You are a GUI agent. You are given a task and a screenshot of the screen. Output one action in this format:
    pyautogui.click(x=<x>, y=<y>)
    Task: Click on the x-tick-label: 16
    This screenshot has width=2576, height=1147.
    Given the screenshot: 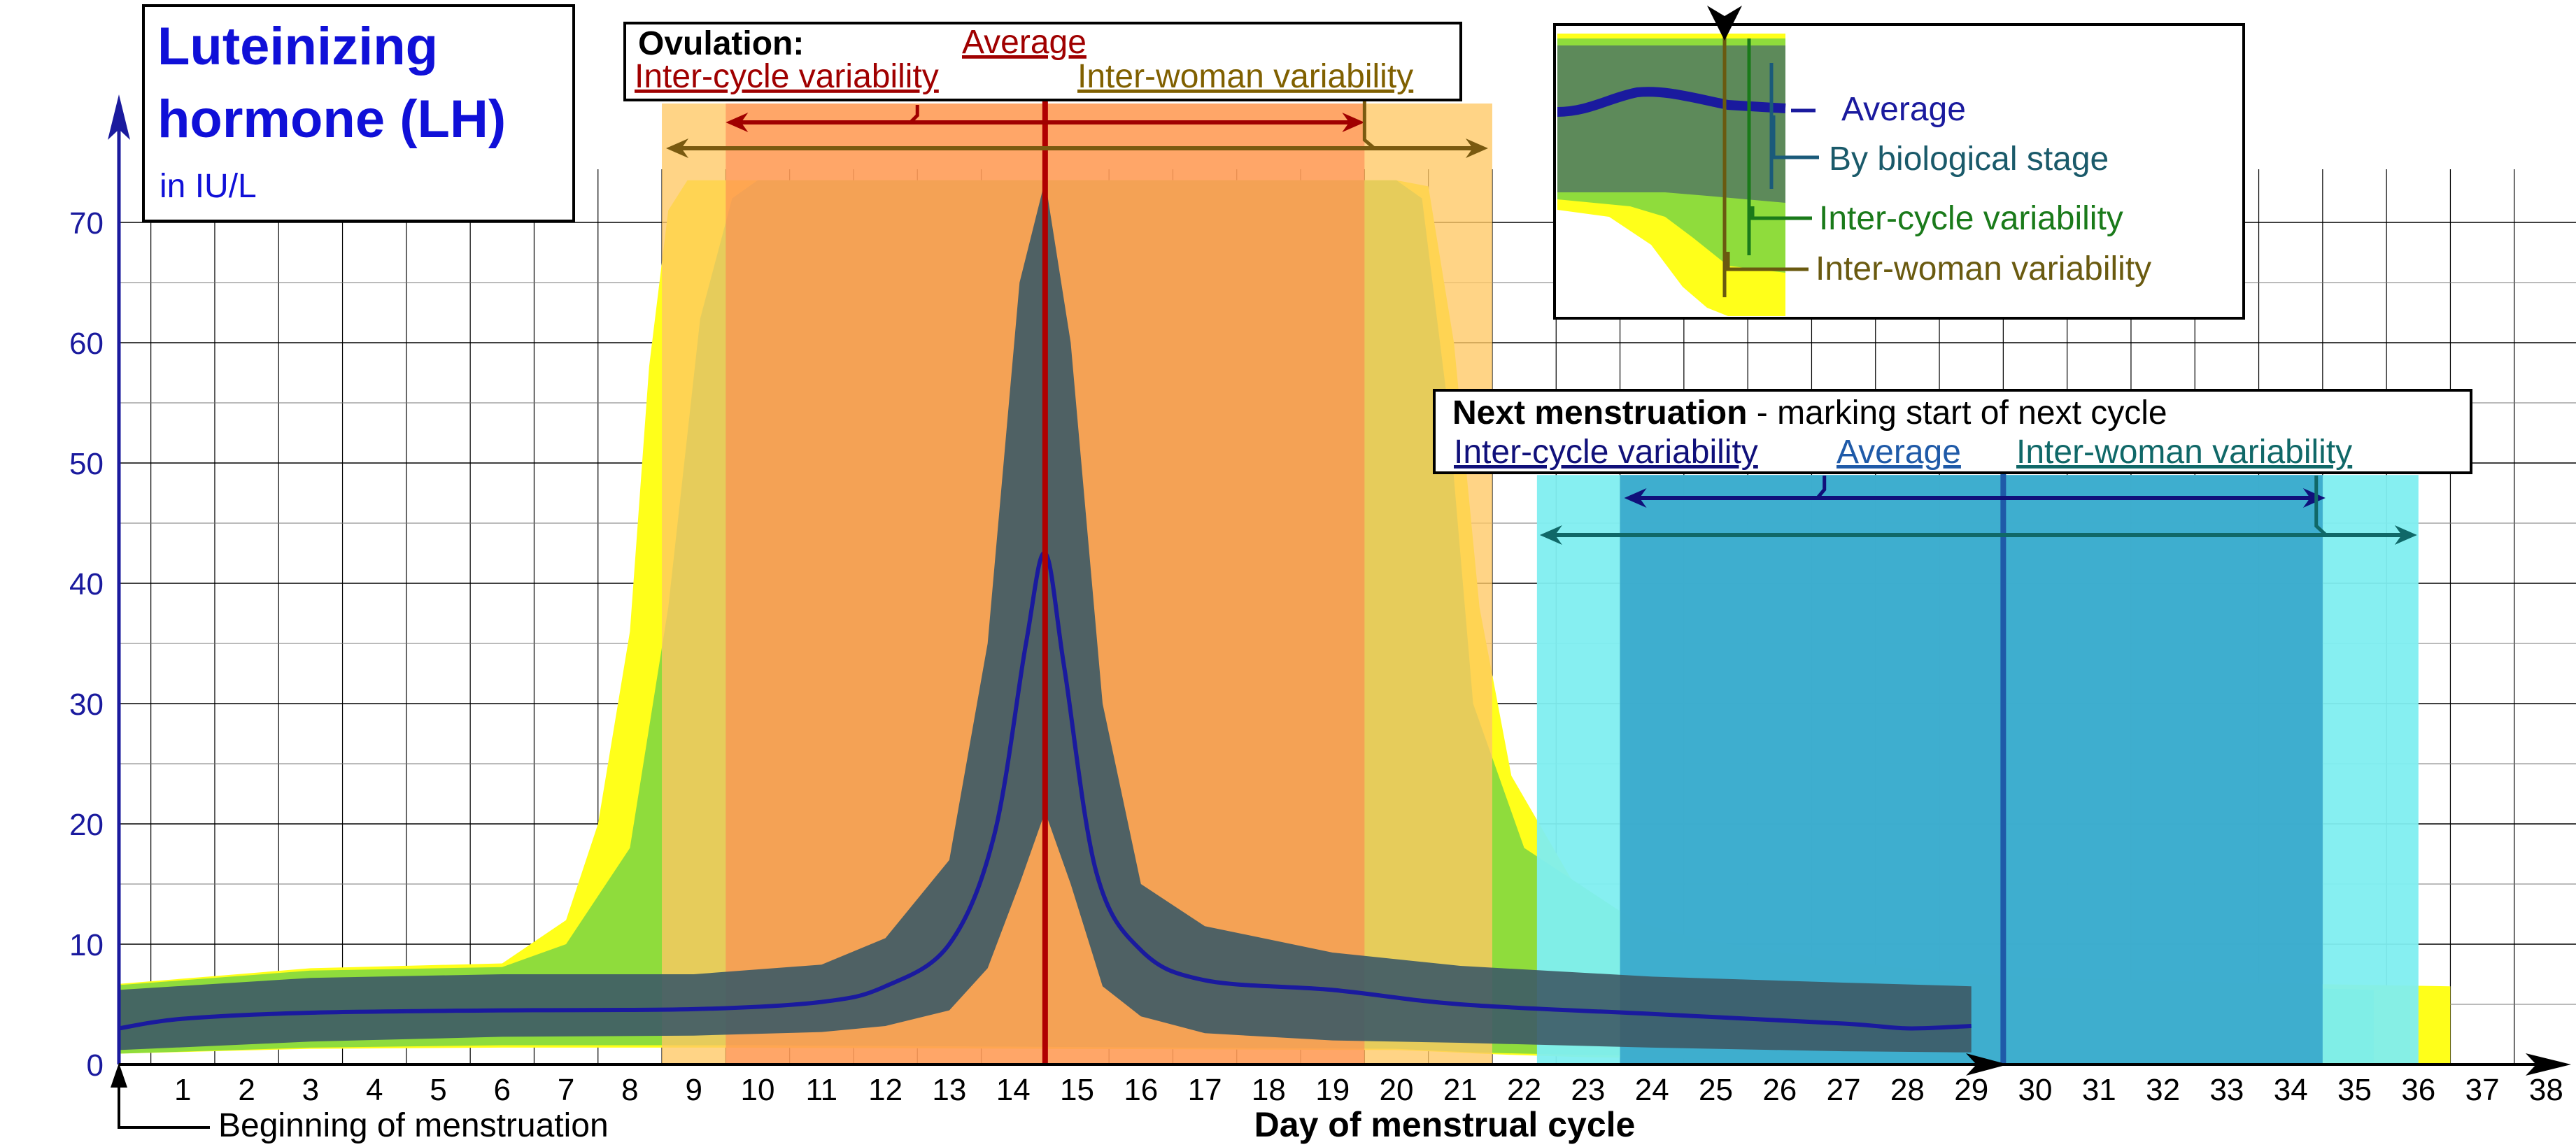 What is the action you would take?
    pyautogui.click(x=1141, y=1090)
    